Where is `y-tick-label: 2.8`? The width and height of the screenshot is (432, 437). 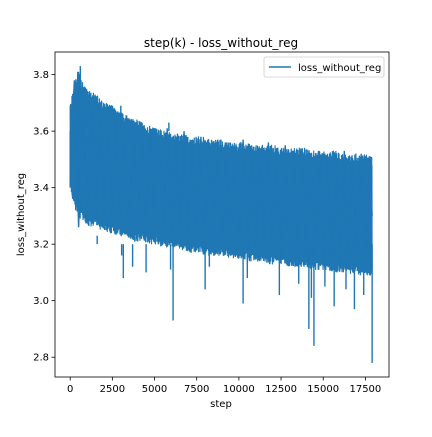 y-tick-label: 2.8 is located at coordinates (41, 358).